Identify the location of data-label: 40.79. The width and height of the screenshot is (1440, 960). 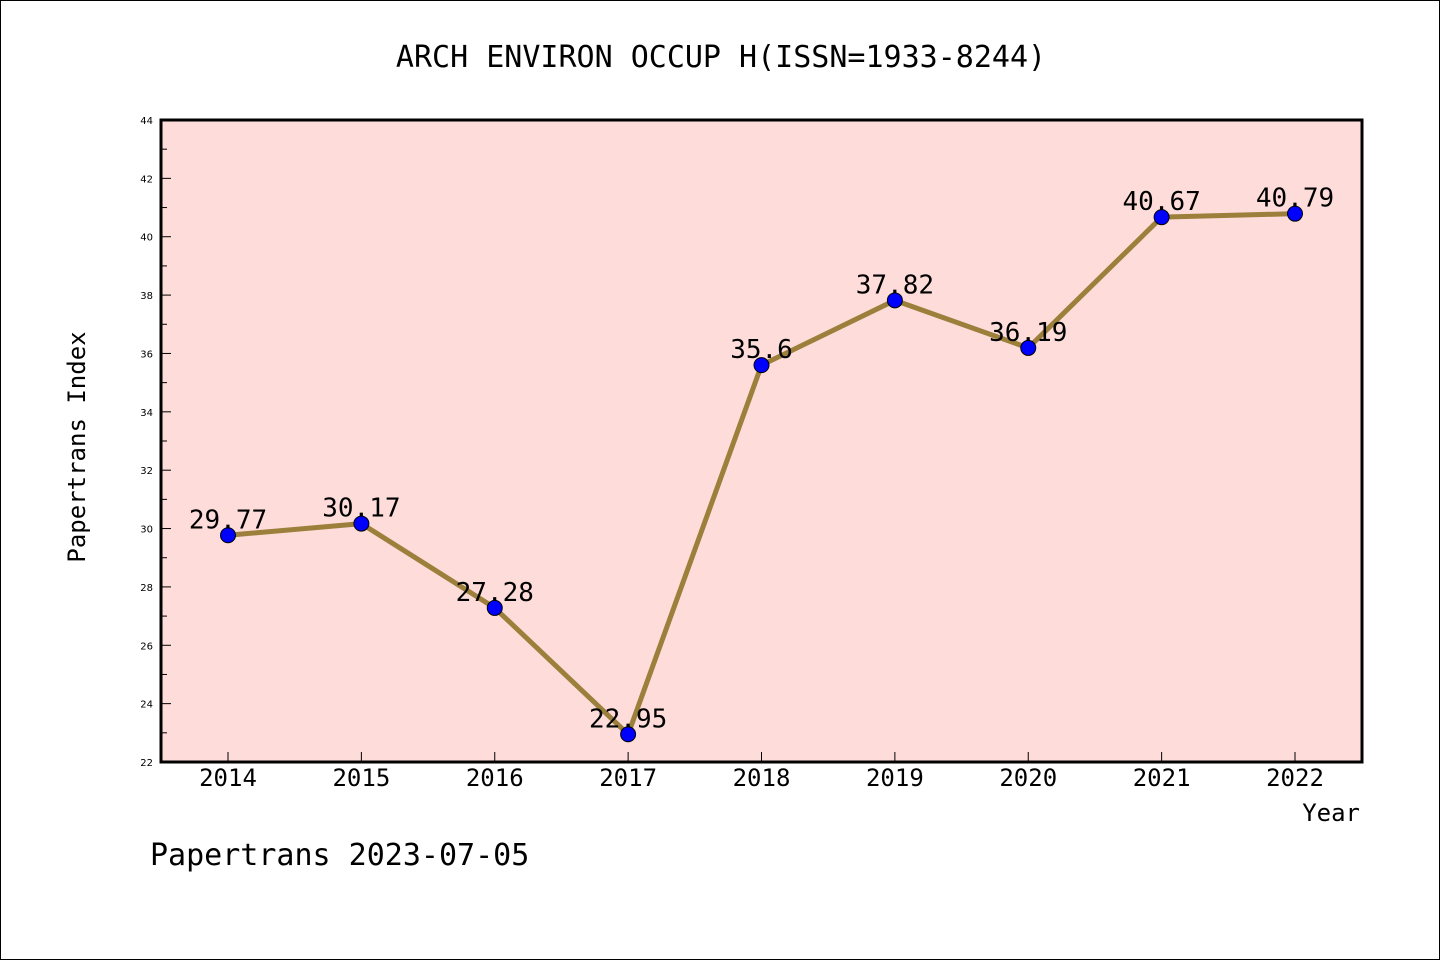
(1295, 199).